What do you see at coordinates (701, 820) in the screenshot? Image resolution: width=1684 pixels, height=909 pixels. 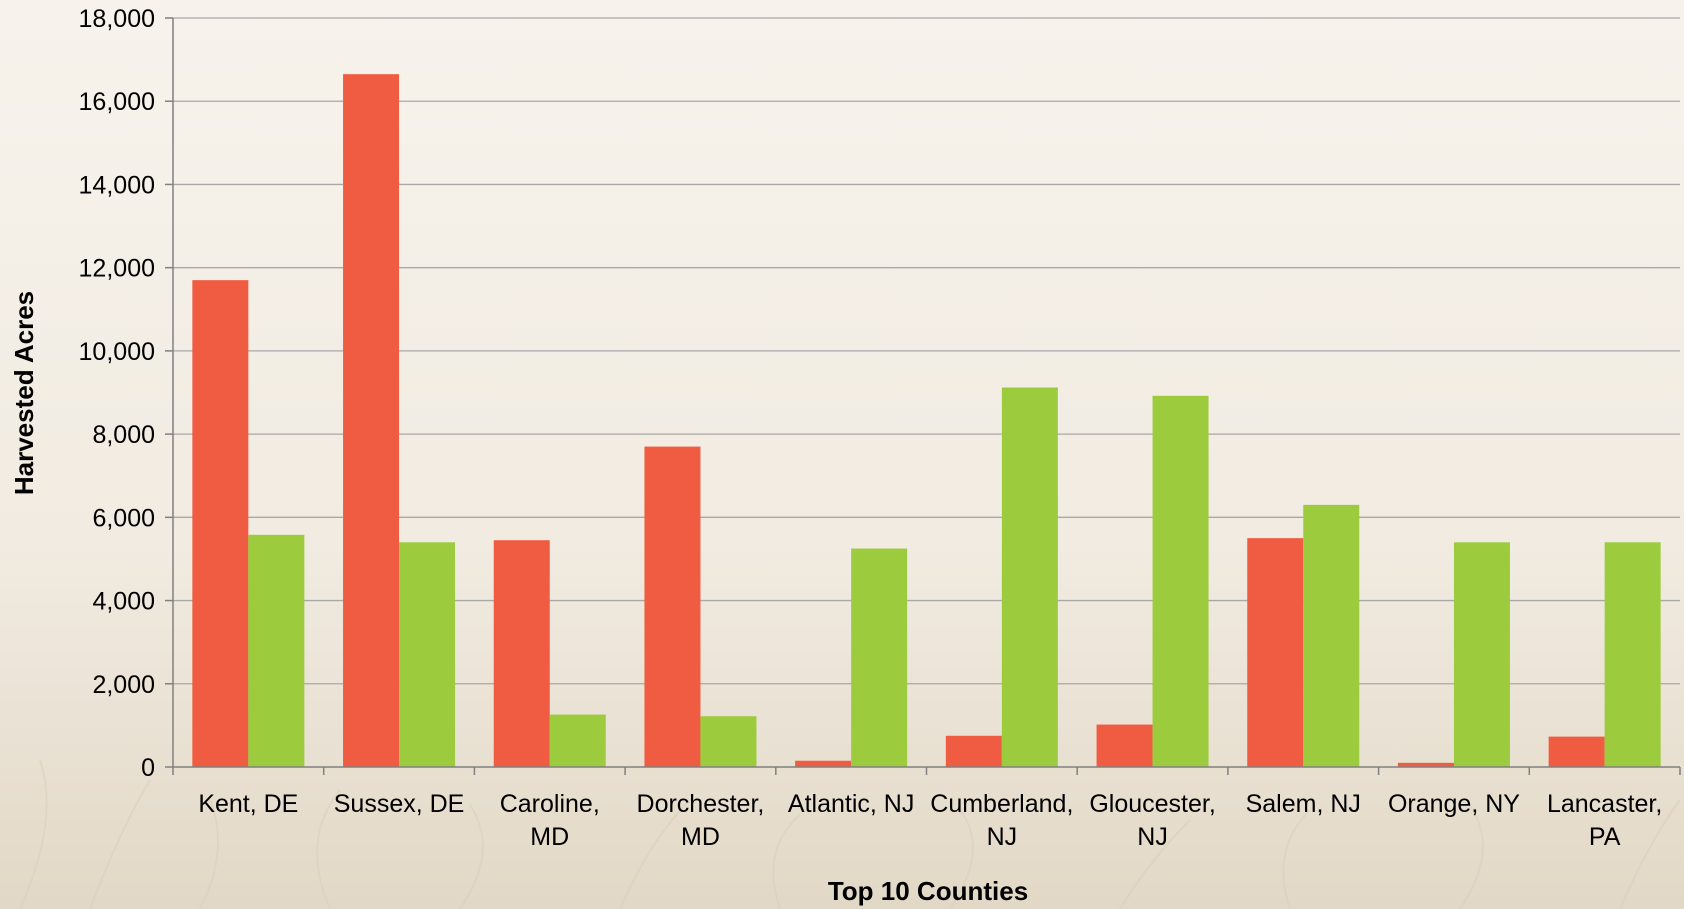 I see `x-tick-label: Dorchester, MD` at bounding box center [701, 820].